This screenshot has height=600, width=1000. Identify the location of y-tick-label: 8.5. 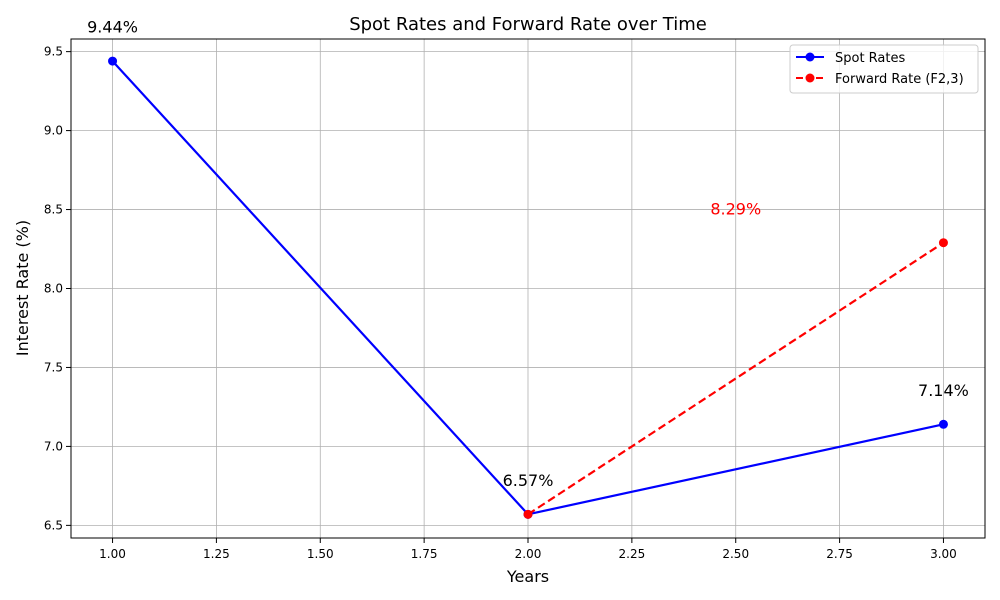
(53, 210).